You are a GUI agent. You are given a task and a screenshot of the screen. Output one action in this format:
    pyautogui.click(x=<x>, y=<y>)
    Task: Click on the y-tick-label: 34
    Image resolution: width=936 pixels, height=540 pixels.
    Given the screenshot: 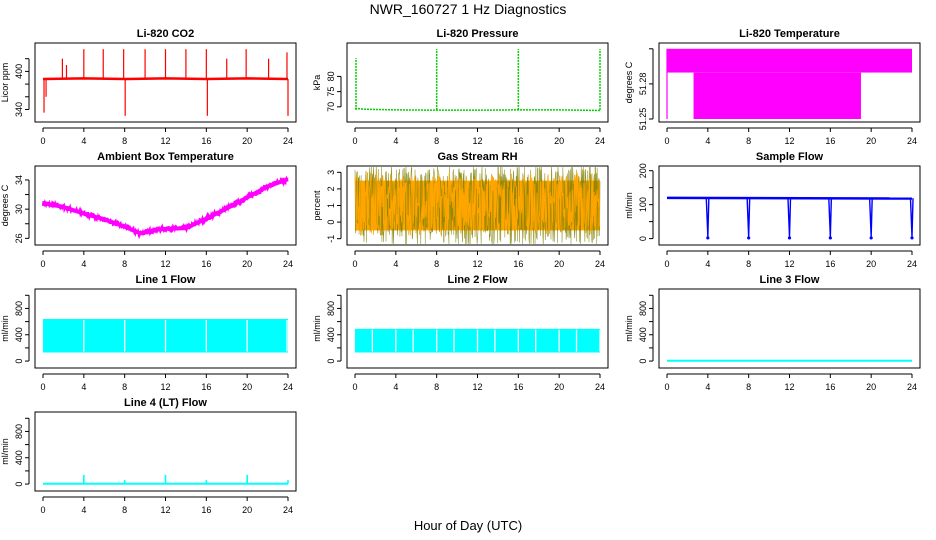 What is the action you would take?
    pyautogui.click(x=19, y=180)
    